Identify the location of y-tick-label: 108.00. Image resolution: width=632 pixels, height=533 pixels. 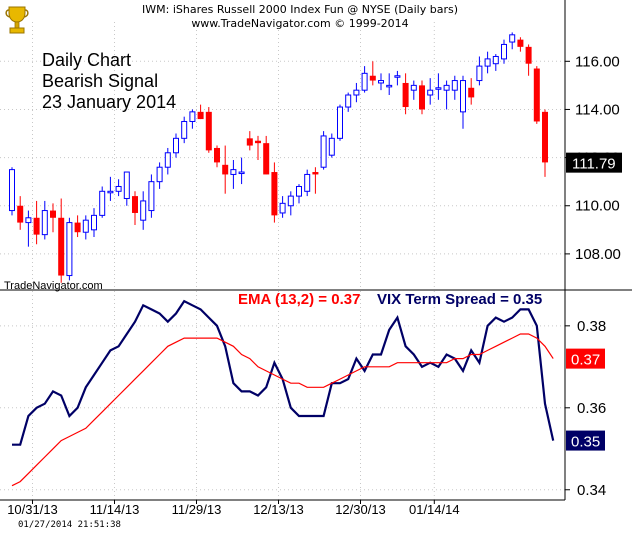
(598, 254).